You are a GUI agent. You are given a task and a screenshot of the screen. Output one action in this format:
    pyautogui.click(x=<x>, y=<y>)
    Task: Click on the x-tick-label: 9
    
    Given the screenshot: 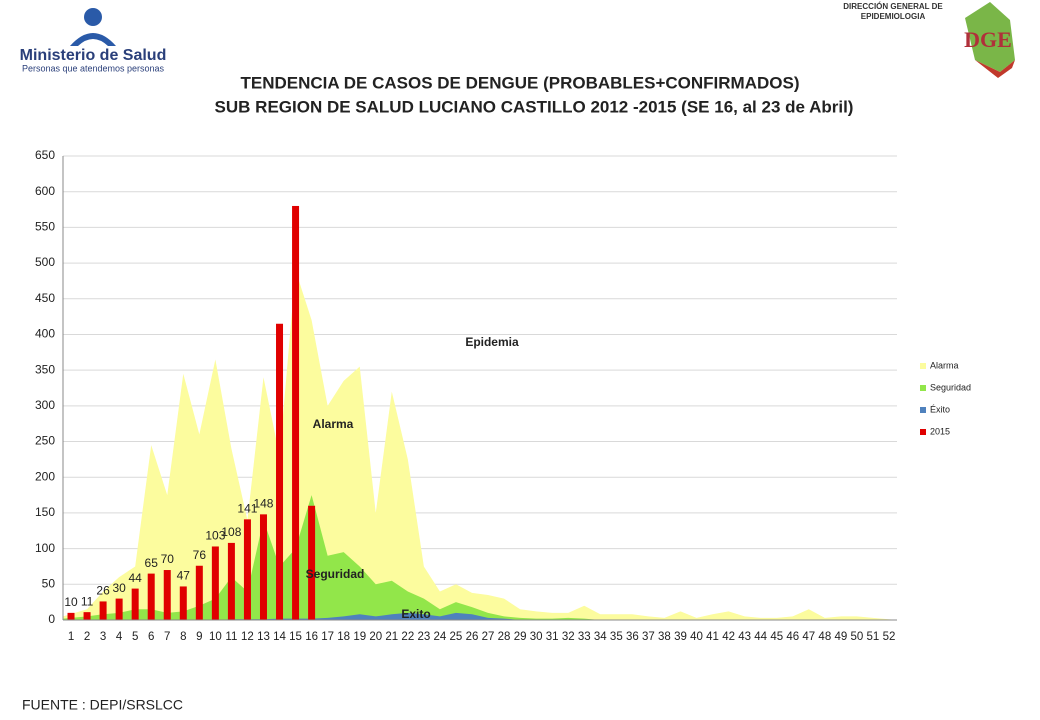 What is the action you would take?
    pyautogui.click(x=199, y=637)
    